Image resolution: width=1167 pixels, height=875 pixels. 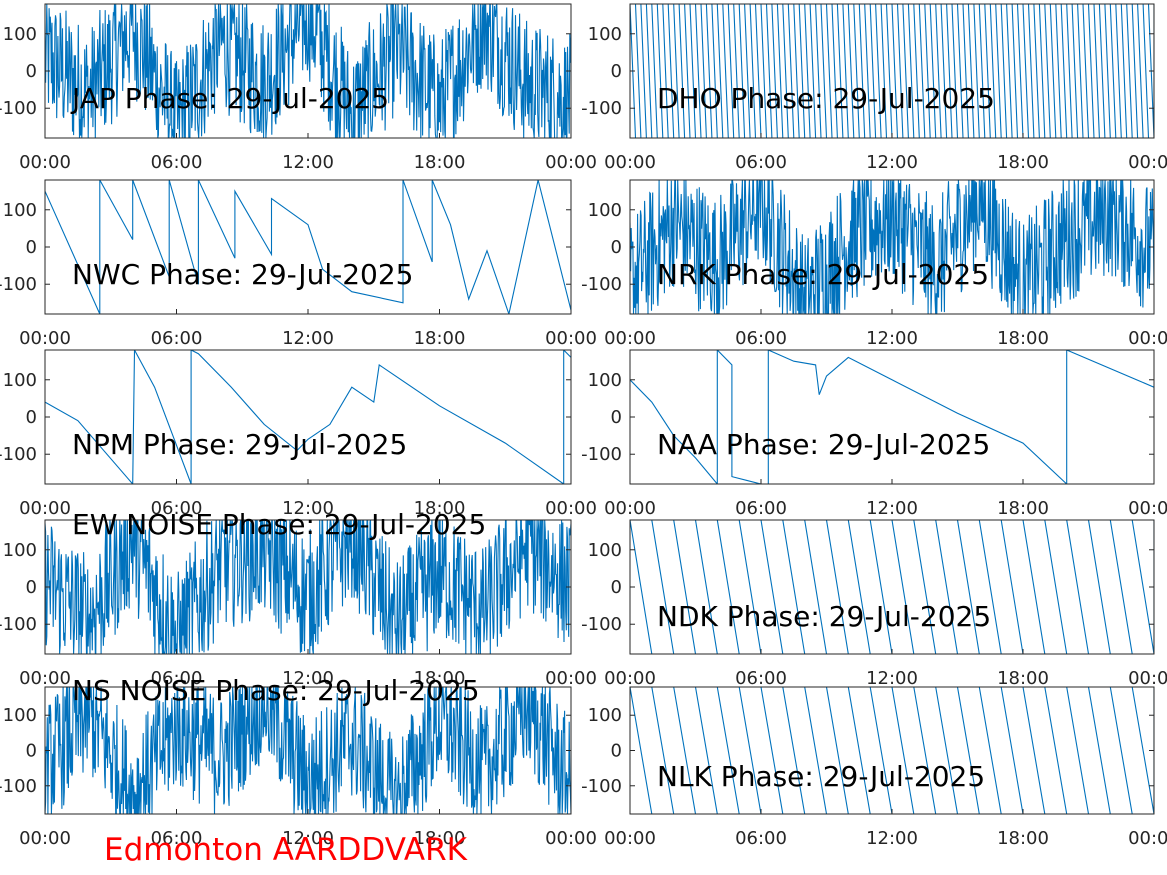 I want to click on panel-title: NDK Phase: 29-Jul-2025, so click(x=824, y=616).